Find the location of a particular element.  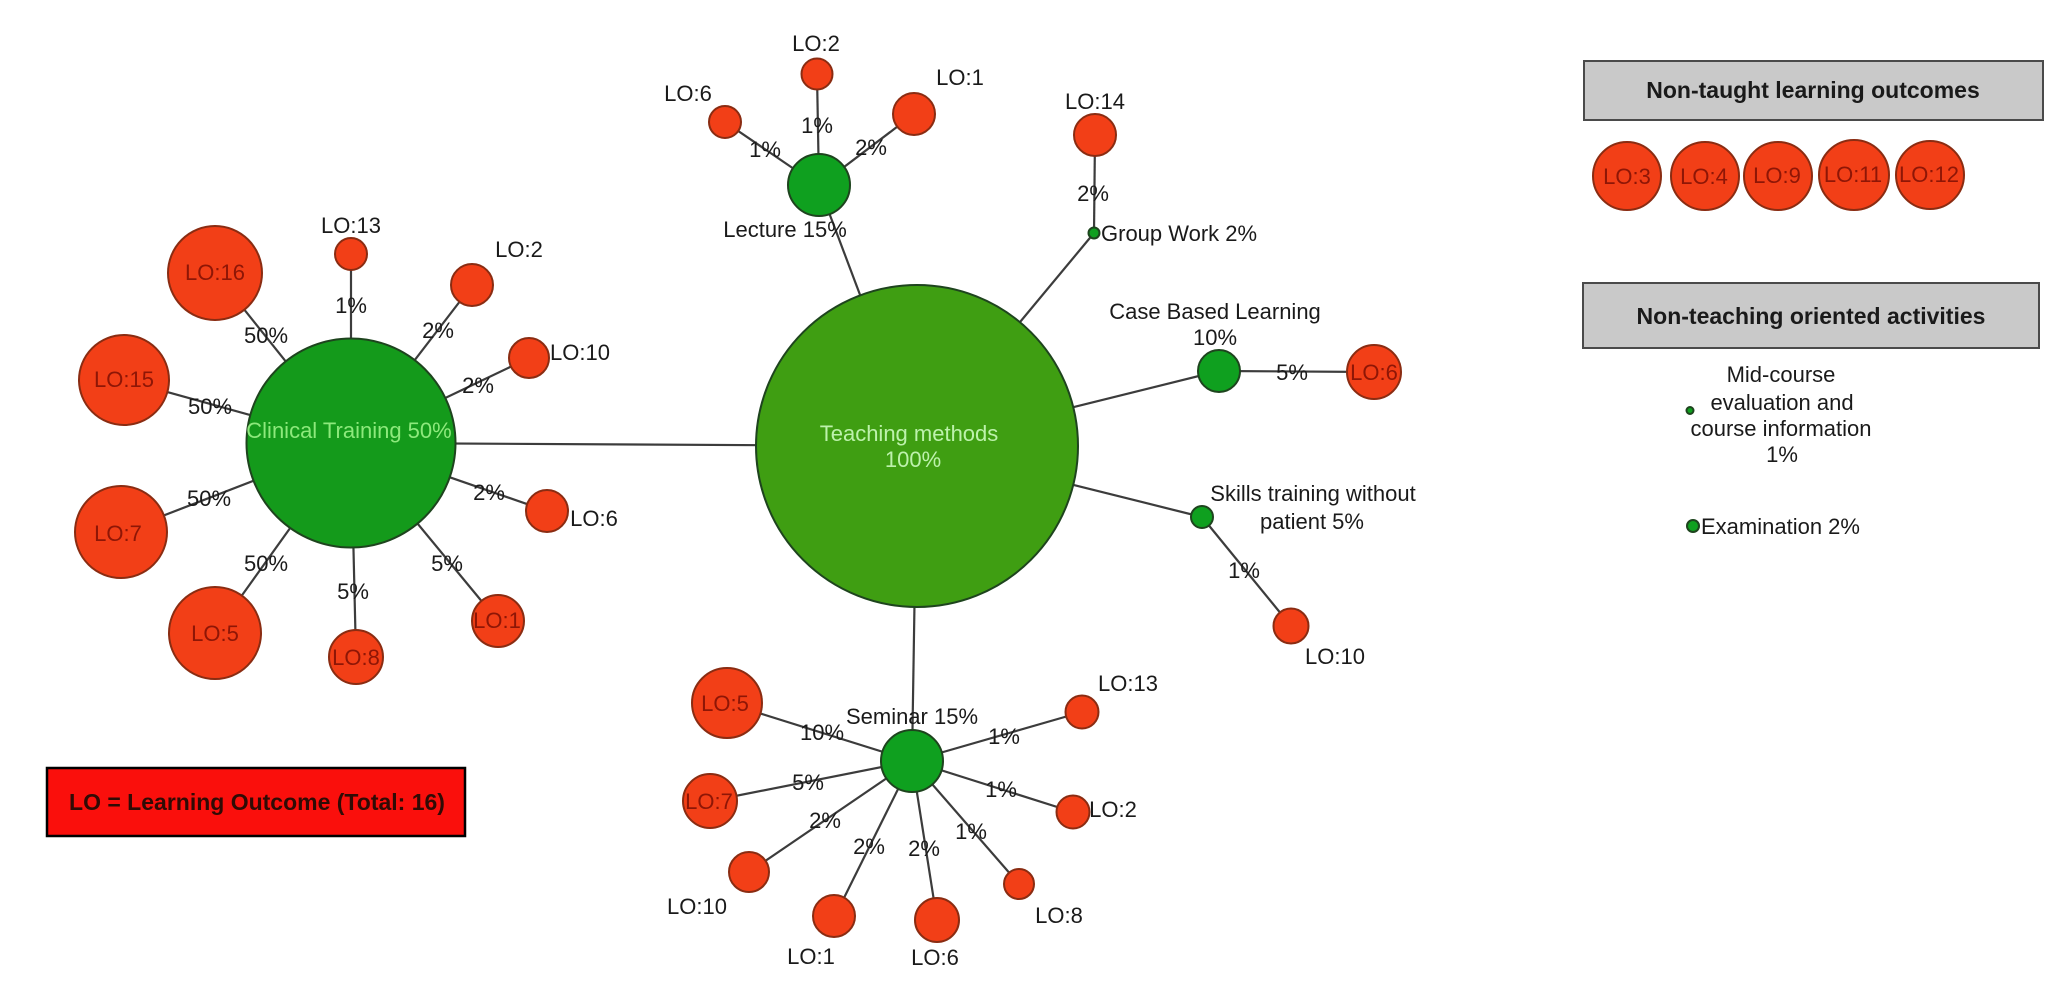

svg-text: Examination 2% is located at coordinates (1780, 526).